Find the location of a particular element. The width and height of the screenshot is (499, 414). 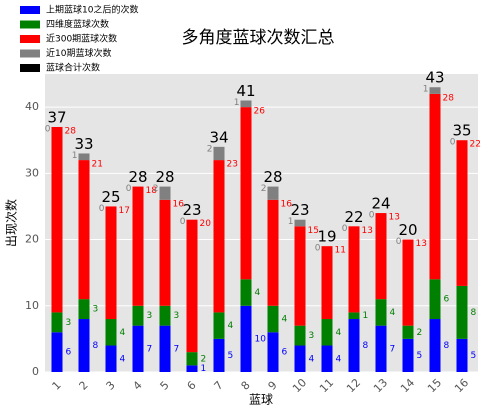

y-tick-label: 30 is located at coordinates (32, 172).